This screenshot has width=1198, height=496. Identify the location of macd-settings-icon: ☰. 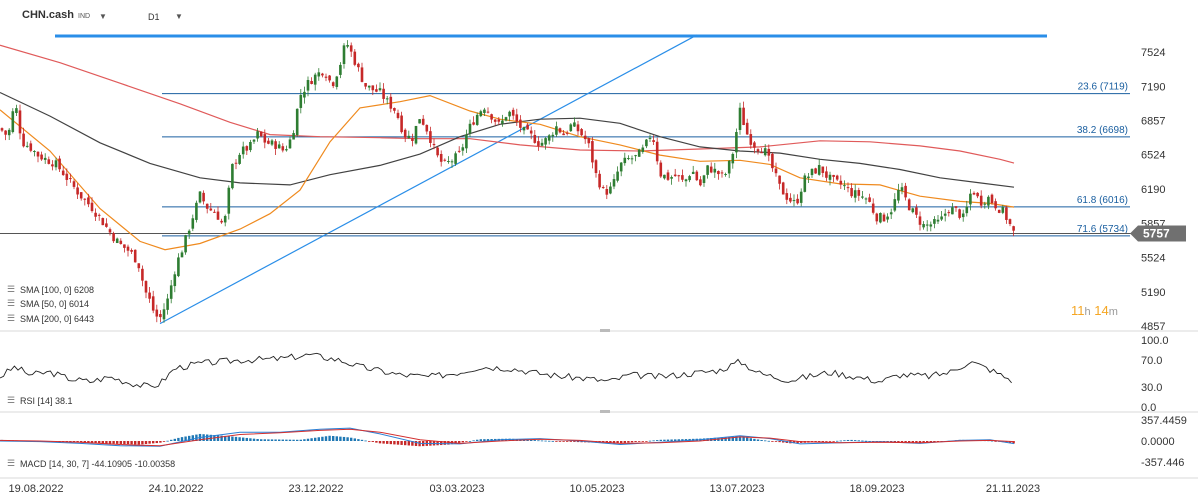
(11, 463).